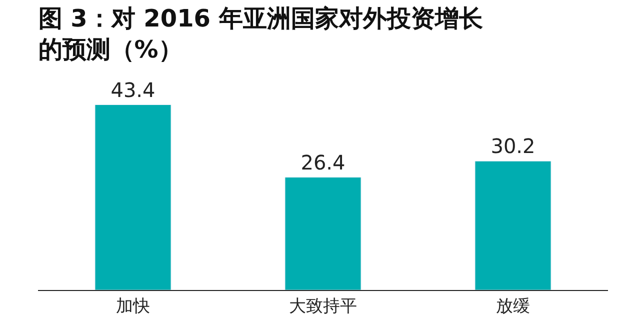  I want to click on data-label: 43.4, so click(133, 90).